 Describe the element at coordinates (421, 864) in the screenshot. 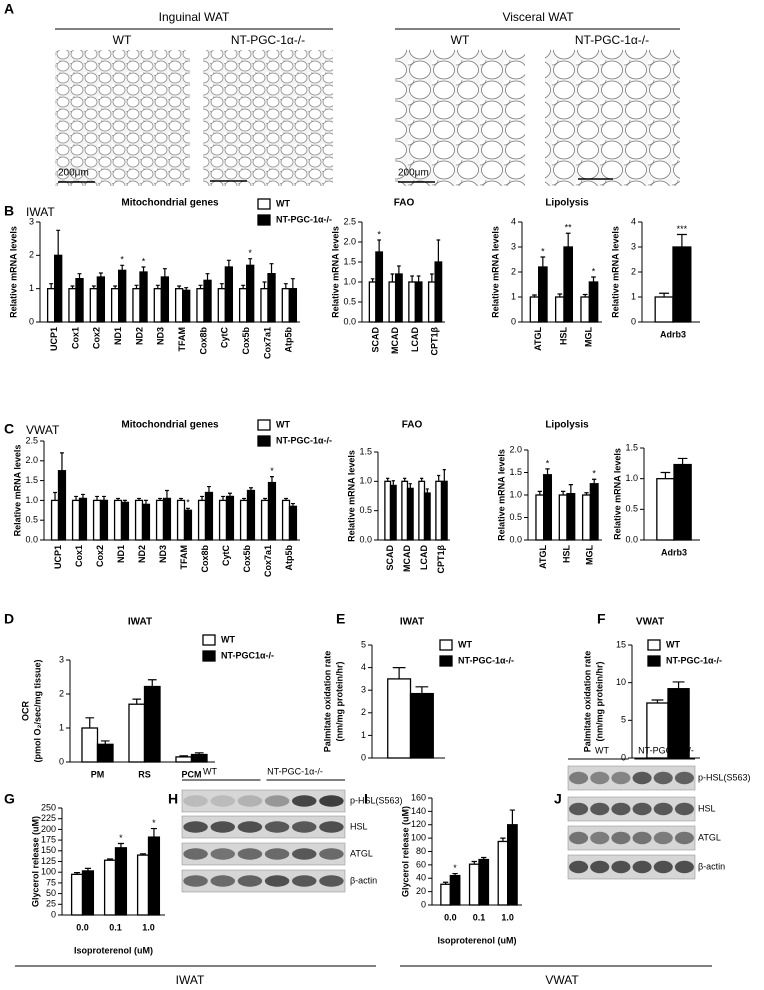

I see `y-tick-label: 60` at that location.